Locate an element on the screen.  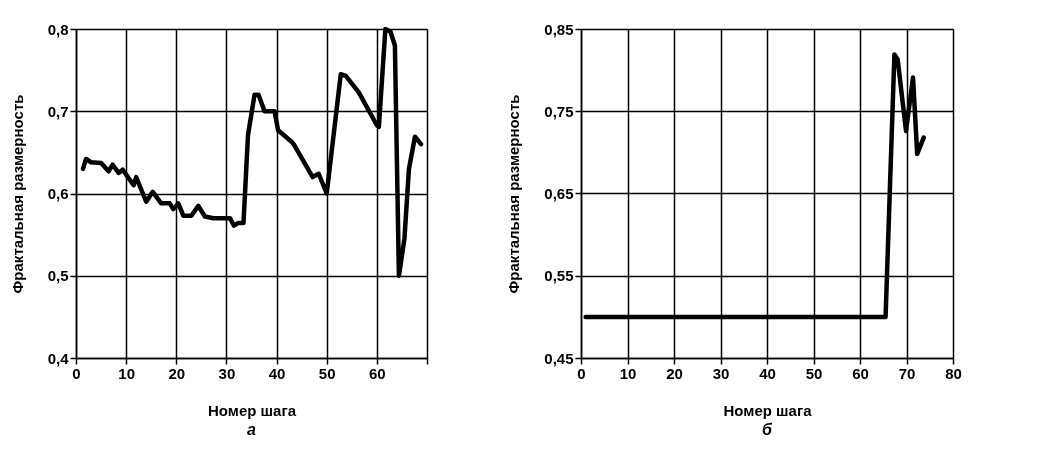
x-tick-label: 80 is located at coordinates (953, 373).